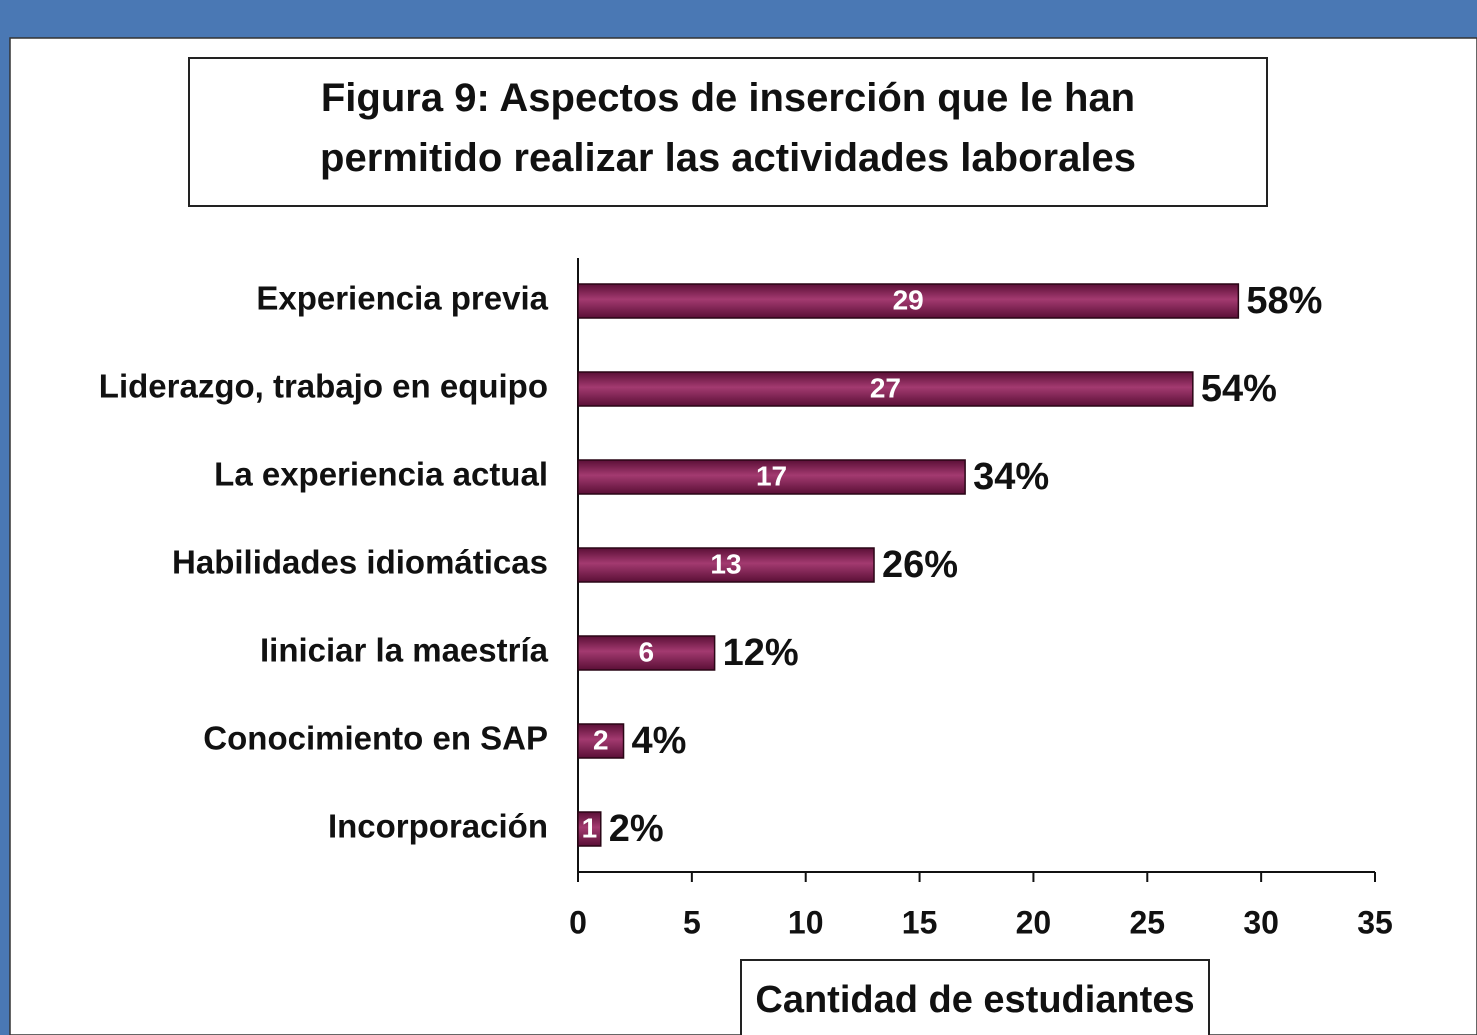 The width and height of the screenshot is (1477, 1035). Describe the element at coordinates (1239, 389) in the screenshot. I see `percent-label: 54%` at that location.